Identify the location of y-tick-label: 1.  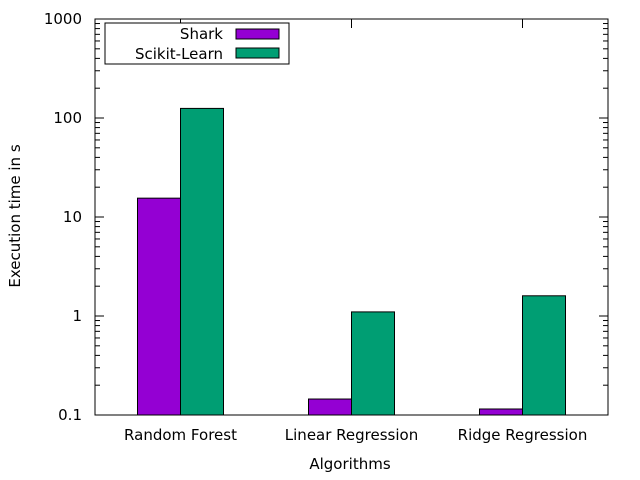
(77, 316).